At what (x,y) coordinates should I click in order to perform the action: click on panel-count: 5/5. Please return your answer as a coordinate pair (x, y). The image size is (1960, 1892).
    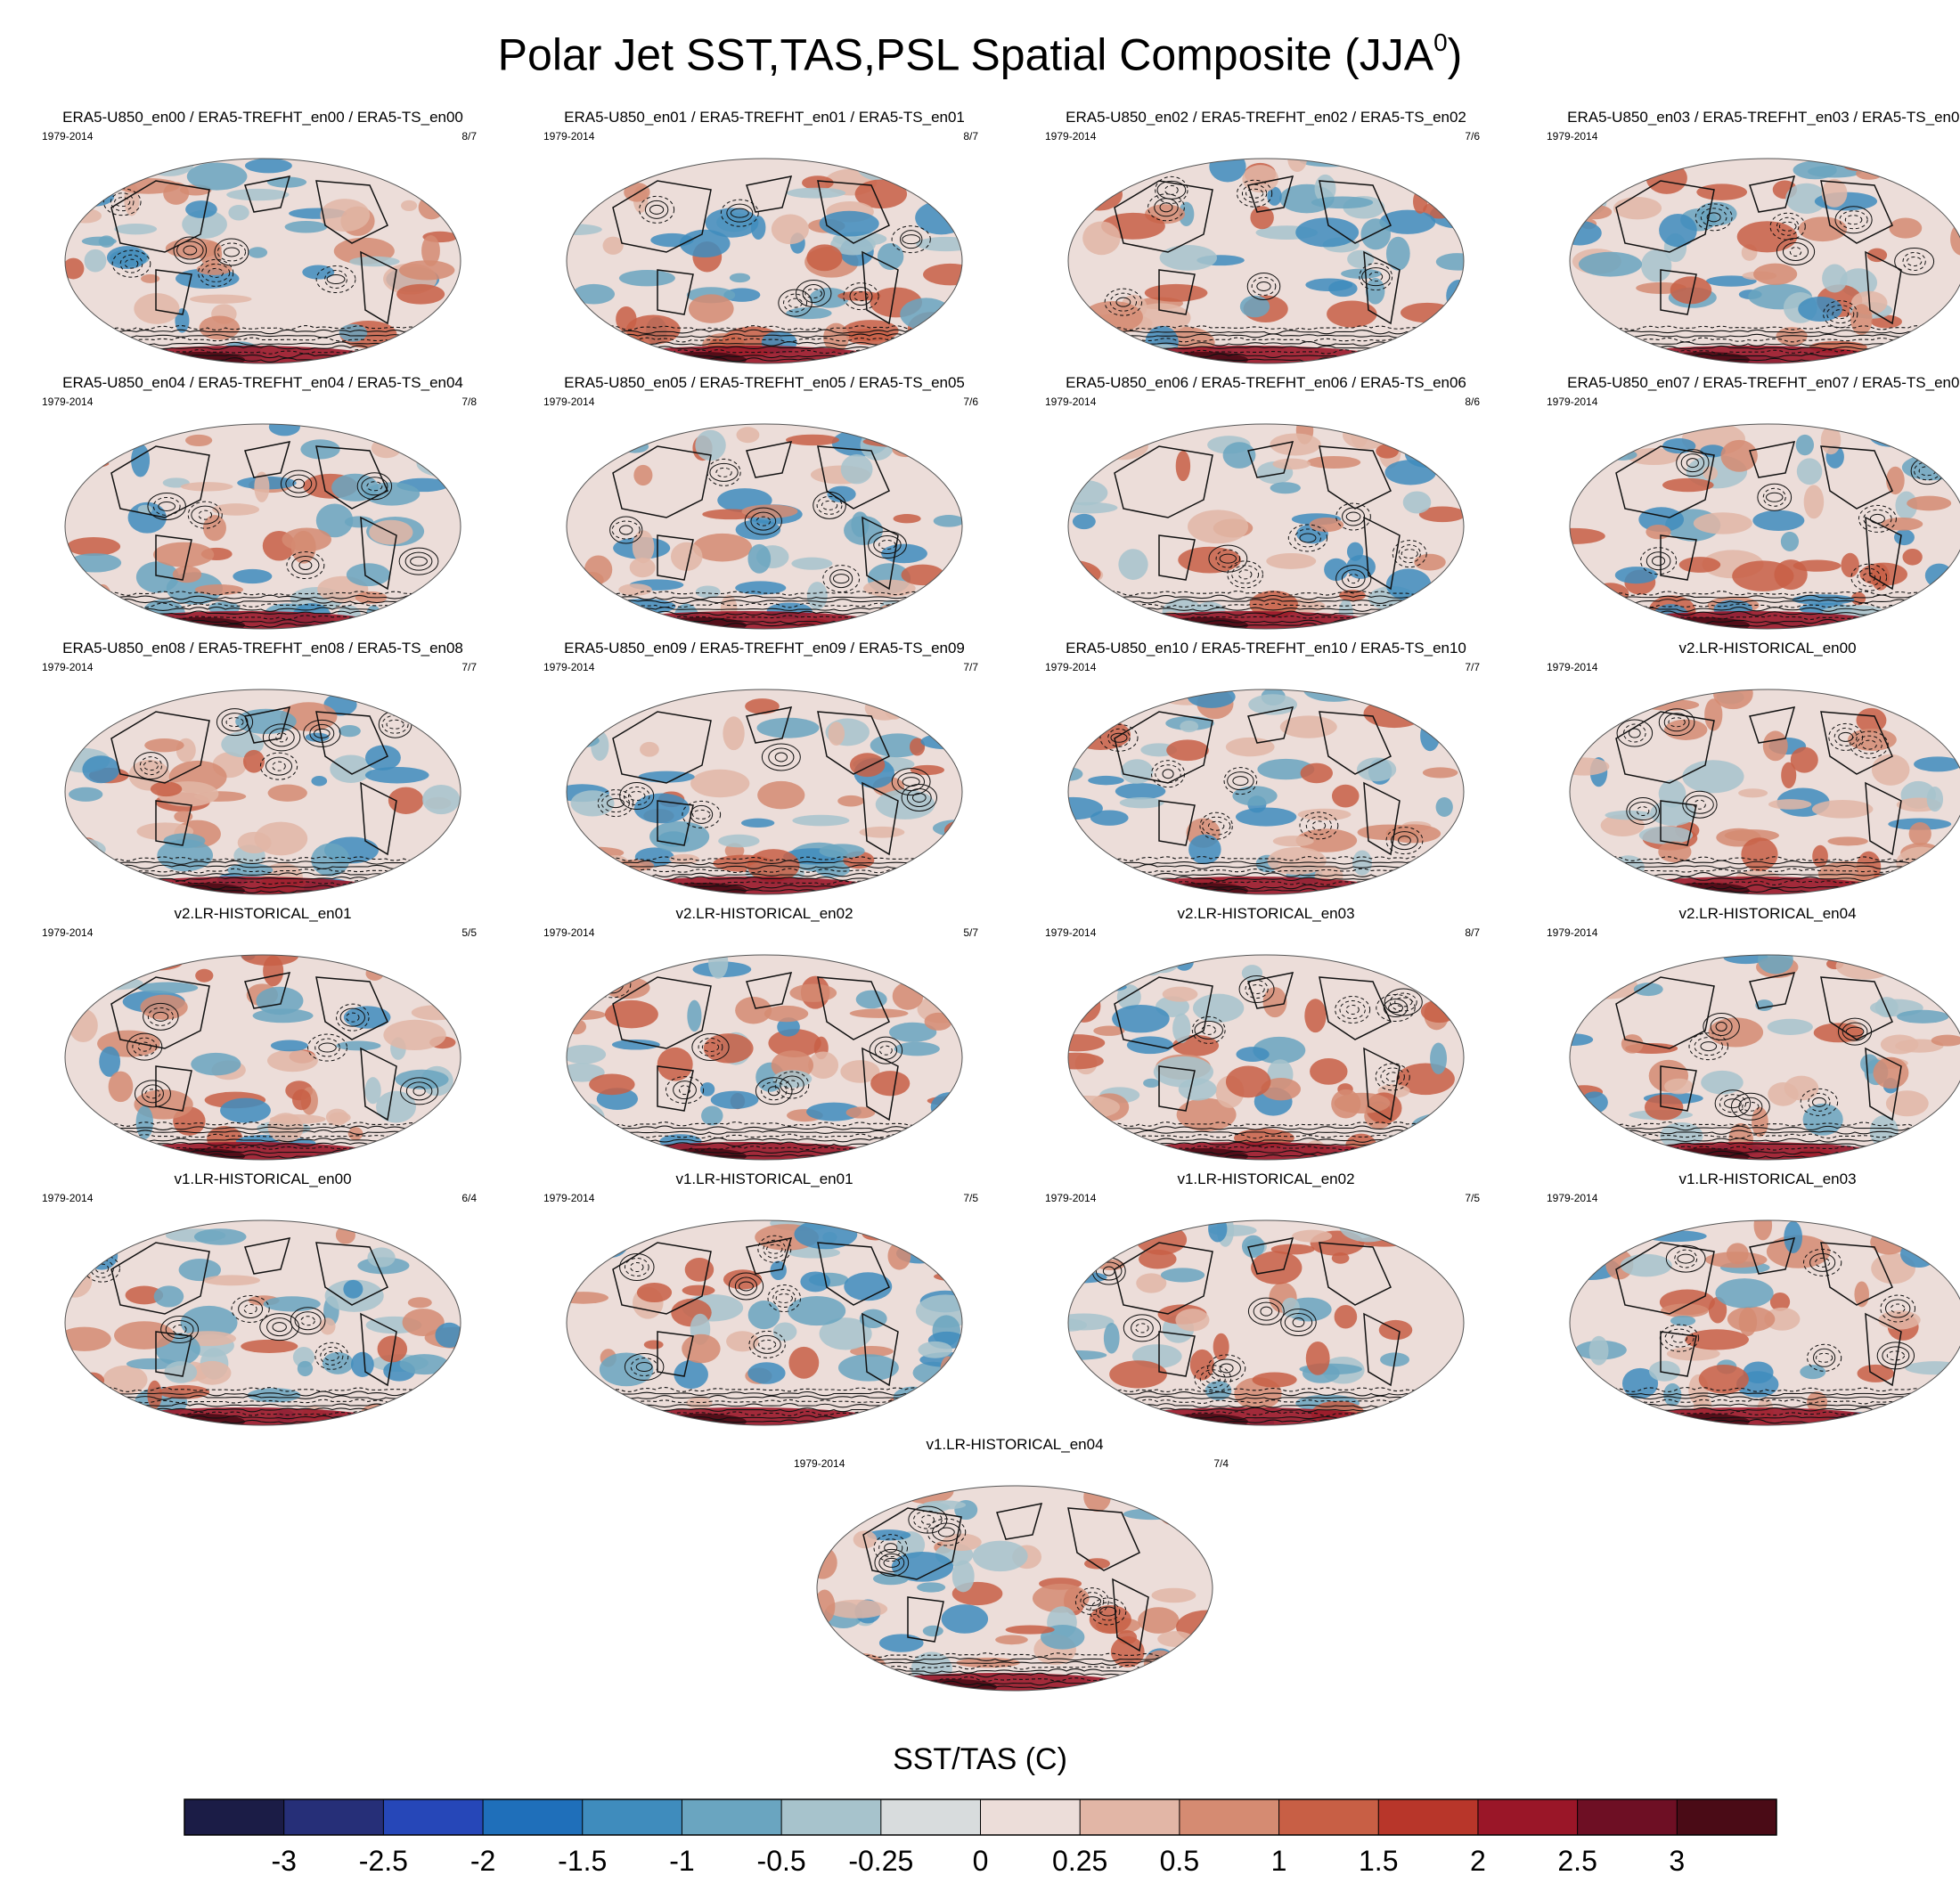
    Looking at the image, I should click on (469, 932).